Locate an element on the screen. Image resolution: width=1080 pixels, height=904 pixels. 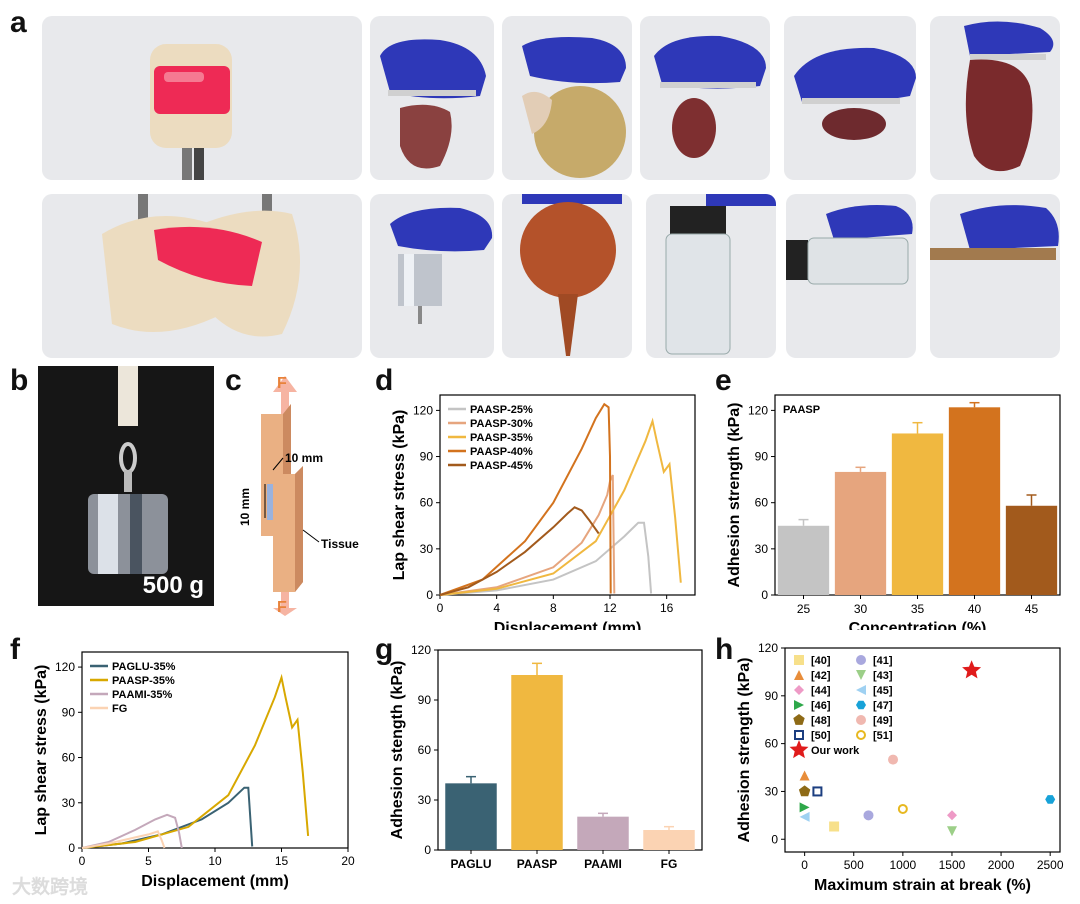
height-label: 10 mm is located at coordinates (245, 507).